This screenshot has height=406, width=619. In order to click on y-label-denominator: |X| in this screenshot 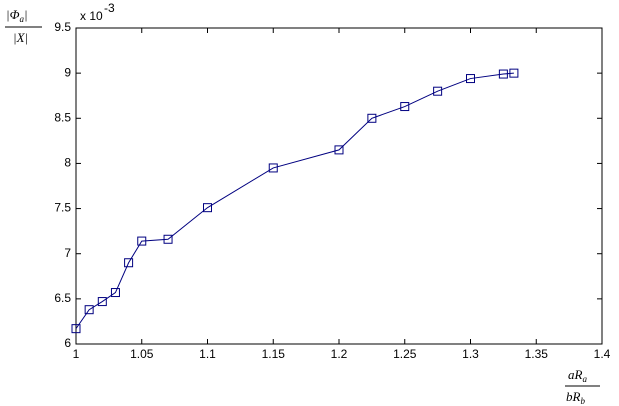, I will do `click(20, 37)`.